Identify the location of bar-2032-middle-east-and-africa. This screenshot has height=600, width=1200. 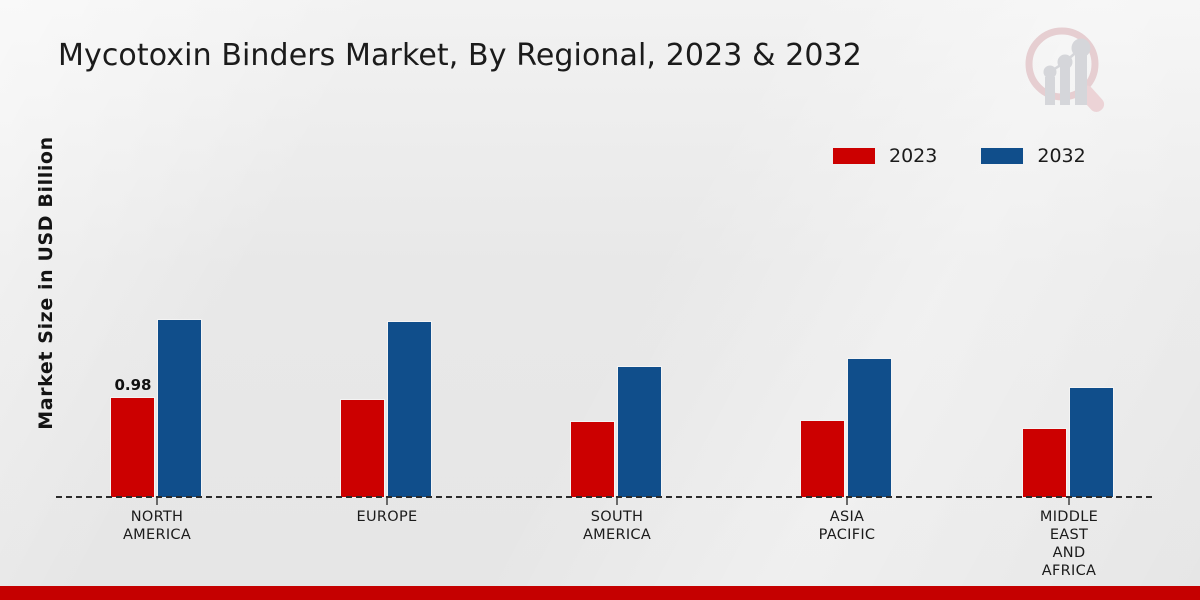
(1091, 442).